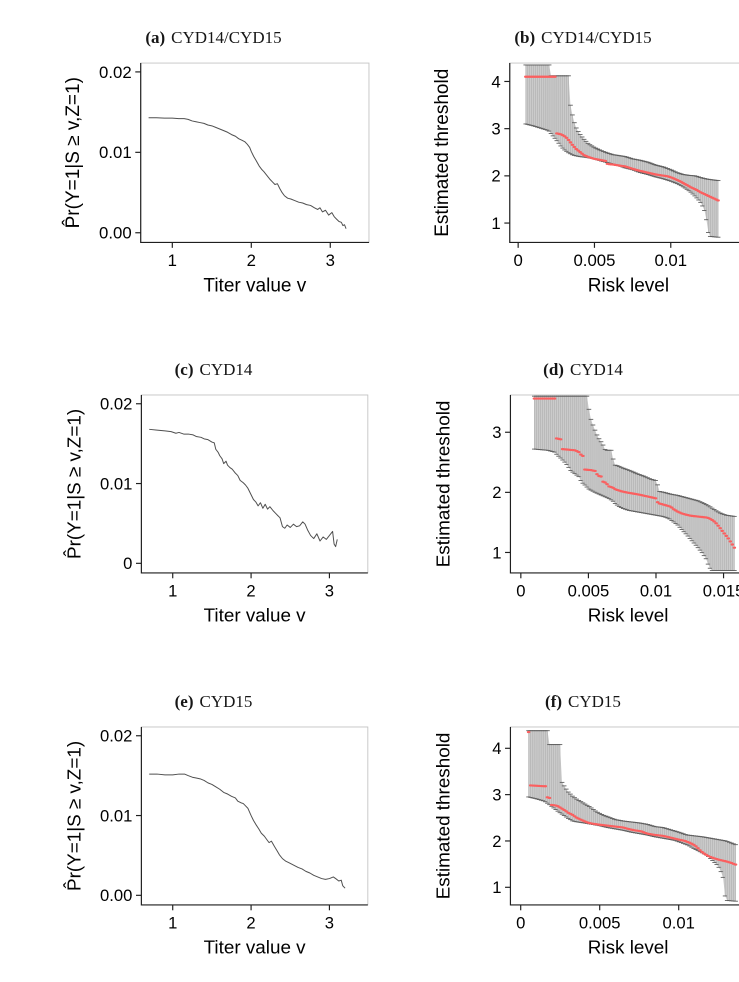 Image resolution: width=739 pixels, height=982 pixels. I want to click on panel-f-title-text: CYD15, so click(594, 701).